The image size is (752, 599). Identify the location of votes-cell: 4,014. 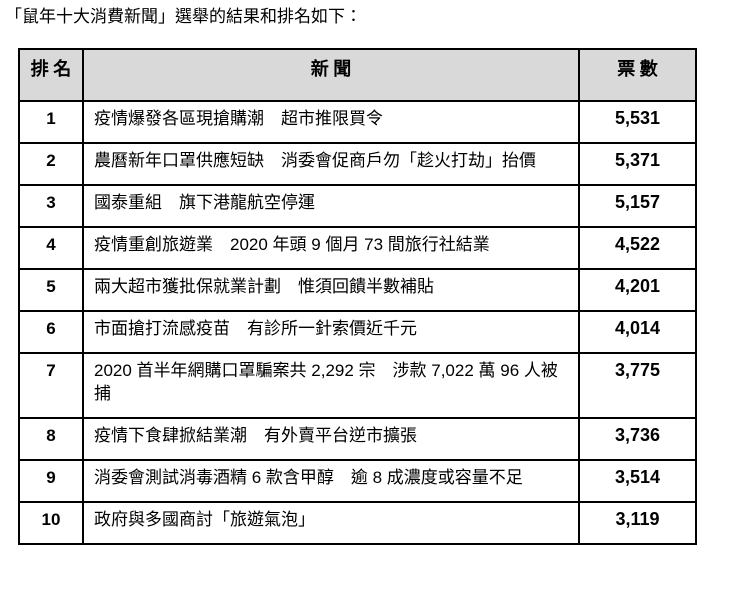
(637, 332).